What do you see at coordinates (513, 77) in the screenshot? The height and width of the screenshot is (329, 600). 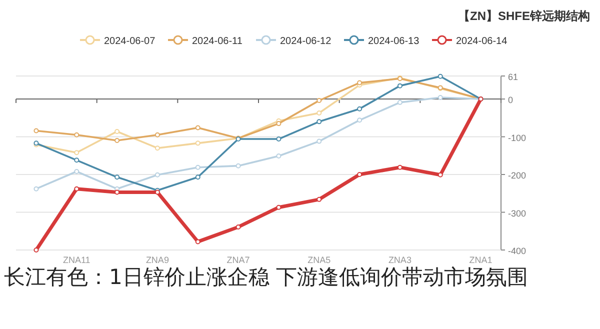 I see `y-tick-label: 61` at bounding box center [513, 77].